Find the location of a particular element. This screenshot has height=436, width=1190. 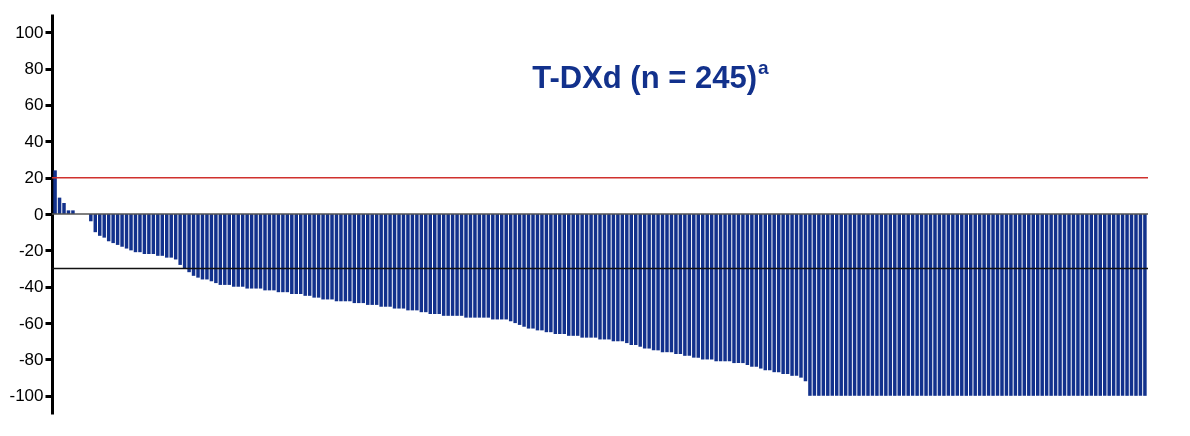

y-tick-label: 20 is located at coordinates (34, 178).